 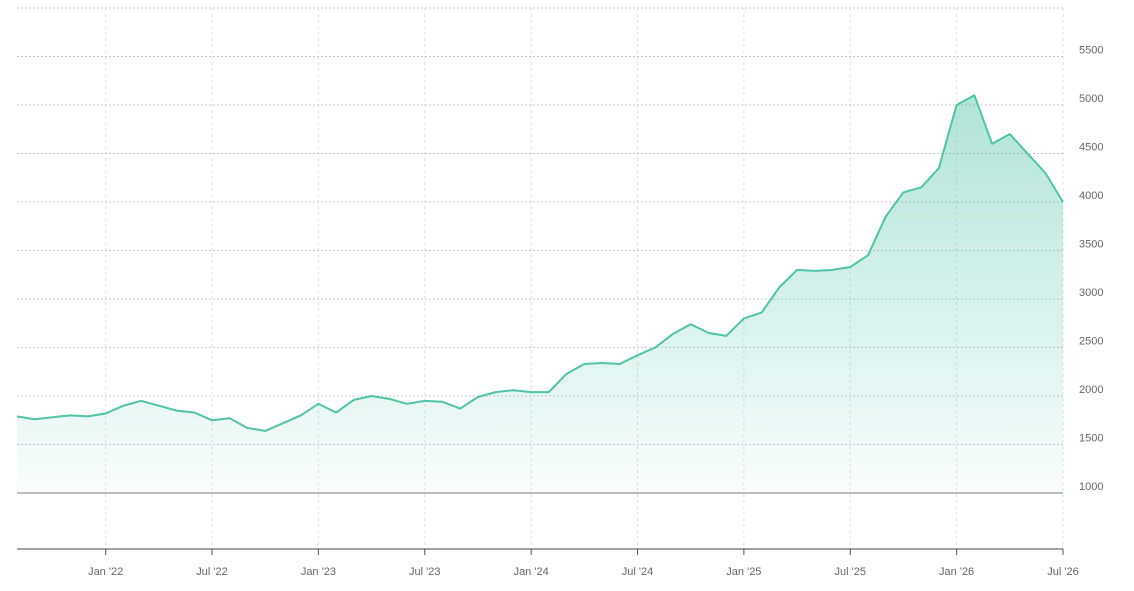 I want to click on x-tick-label: Jul '26, so click(x=1062, y=572).